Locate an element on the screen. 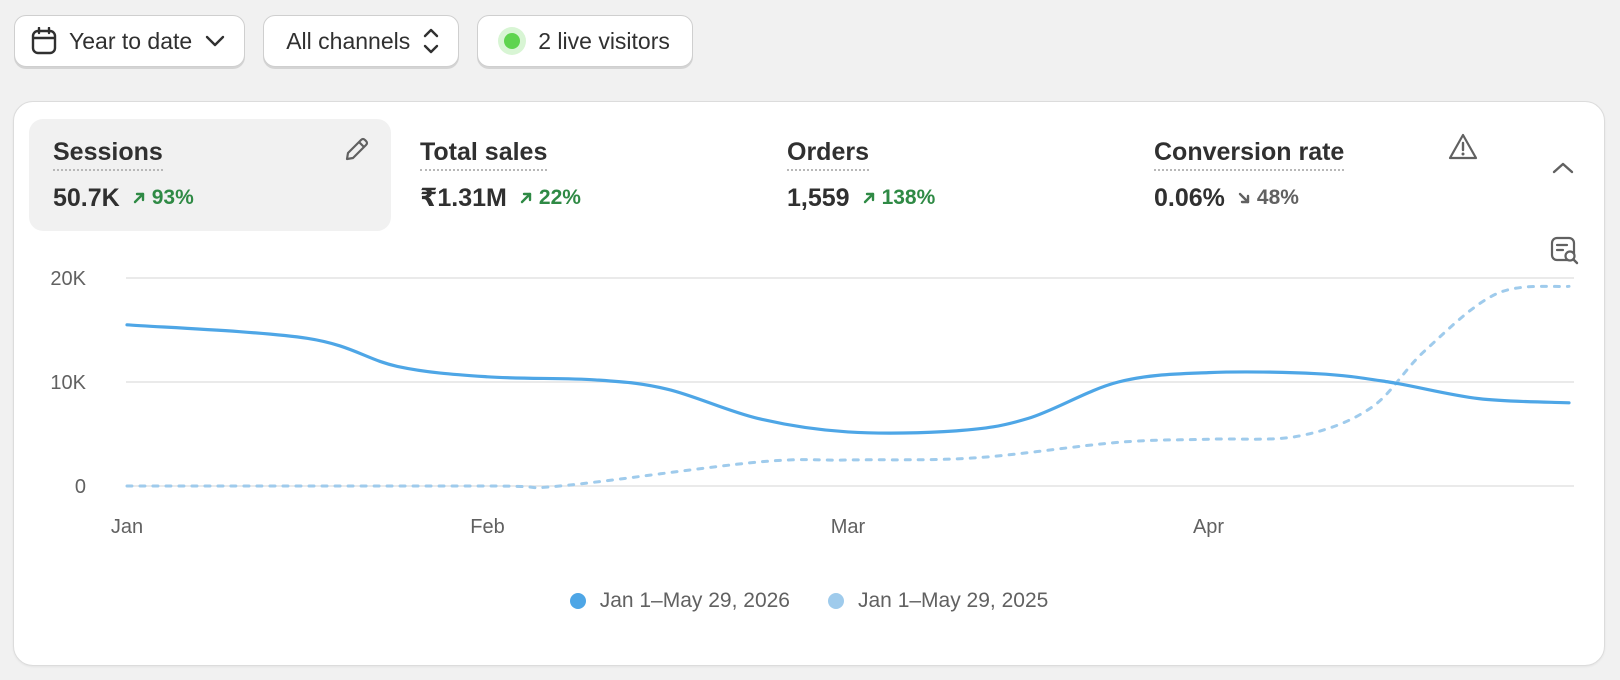 The image size is (1620, 680). date-range-label: Year to date is located at coordinates (131, 40).